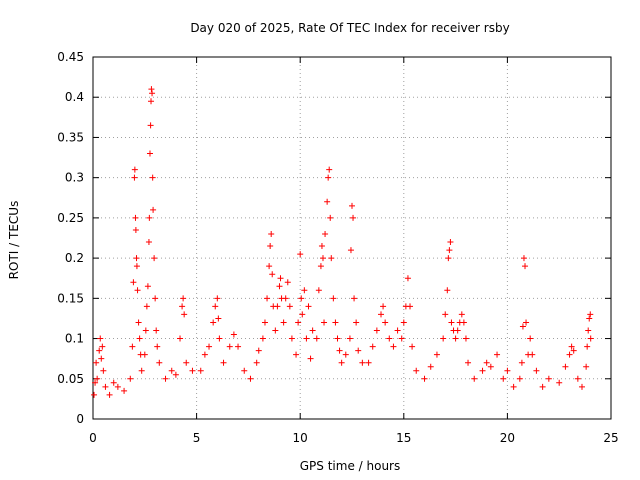 This screenshot has height=480, width=640. I want to click on y-tick-label: 0.45, so click(70, 57).